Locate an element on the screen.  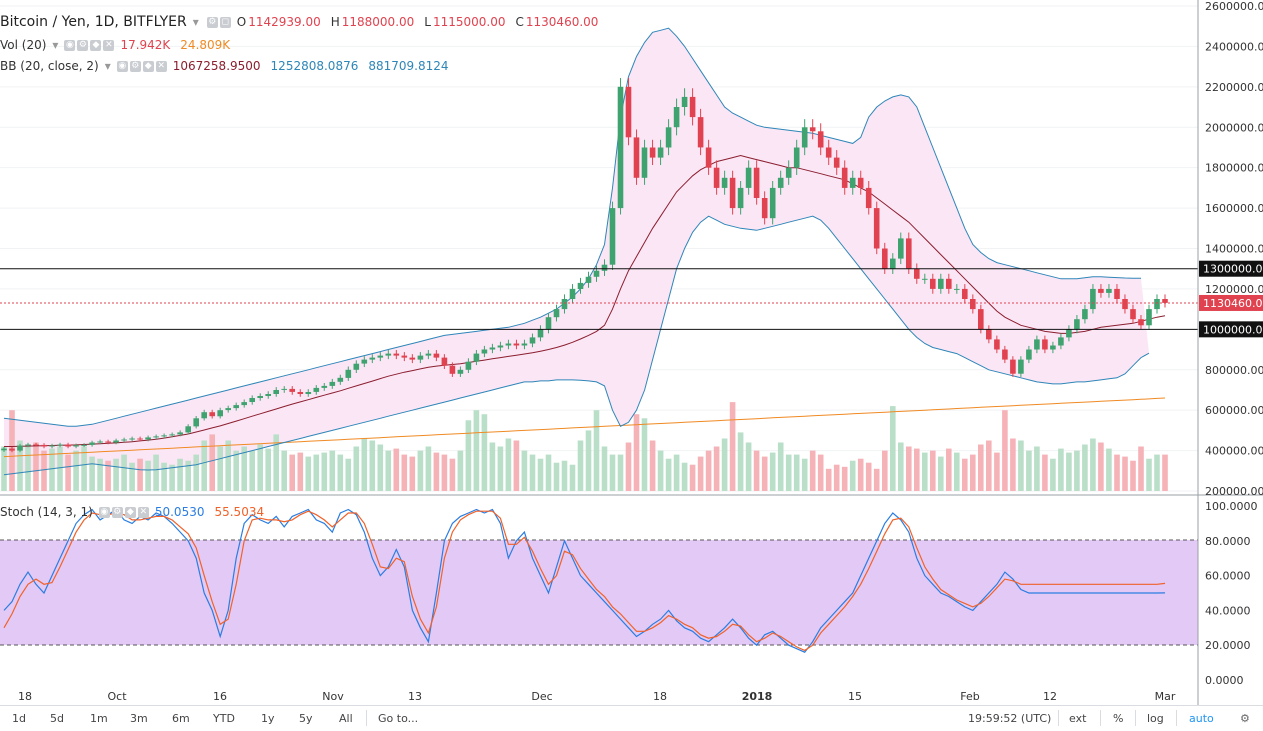
auto-scale-toggle: auto is located at coordinates (1201, 718).